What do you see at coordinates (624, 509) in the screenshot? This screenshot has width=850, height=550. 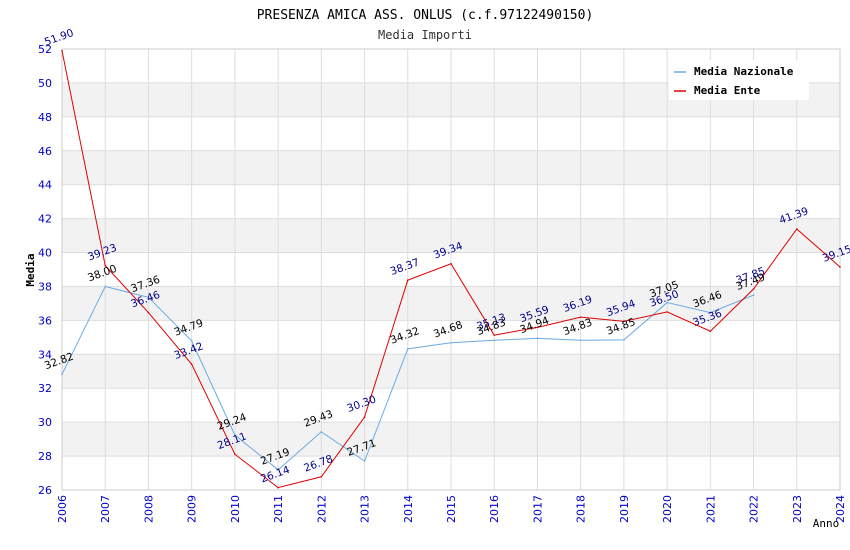 I see `x-tick-label: 2019` at bounding box center [624, 509].